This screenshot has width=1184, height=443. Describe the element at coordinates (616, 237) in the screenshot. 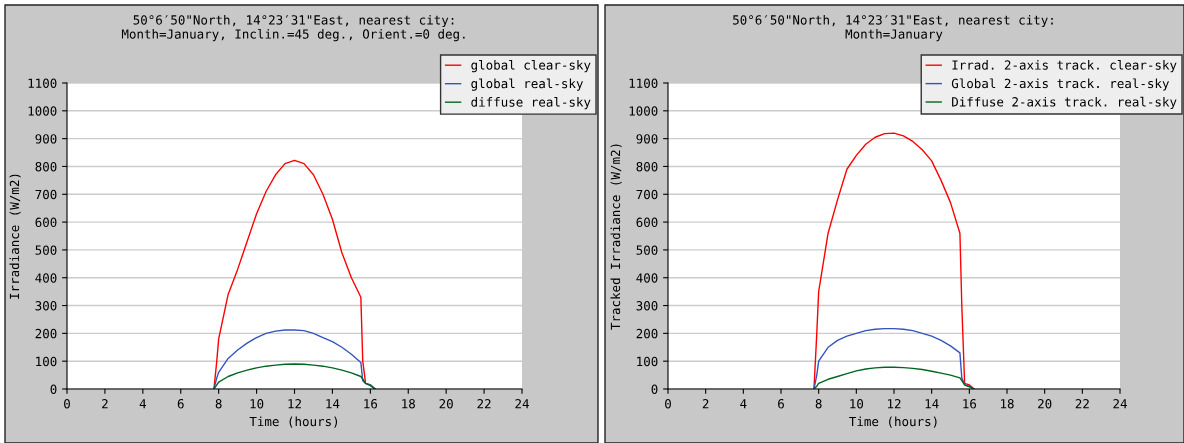

I see `y-axis-title: Tracked Irradiance (W/m2)` at that location.